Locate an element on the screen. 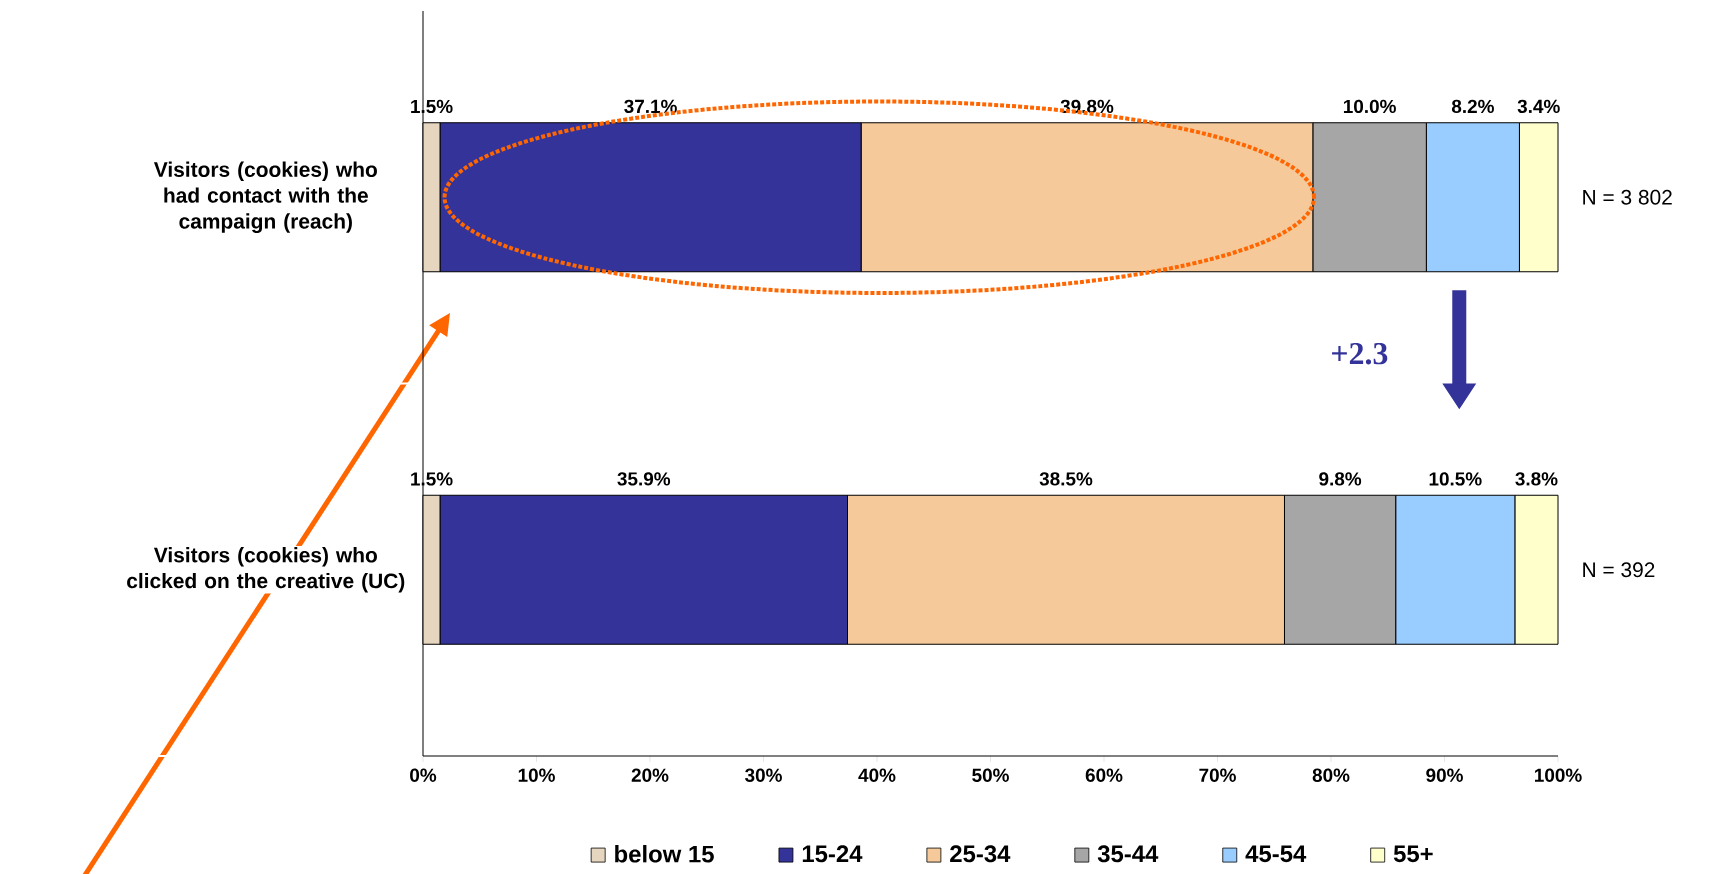 The width and height of the screenshot is (1723, 874). legend-label: 55+ is located at coordinates (1413, 854).